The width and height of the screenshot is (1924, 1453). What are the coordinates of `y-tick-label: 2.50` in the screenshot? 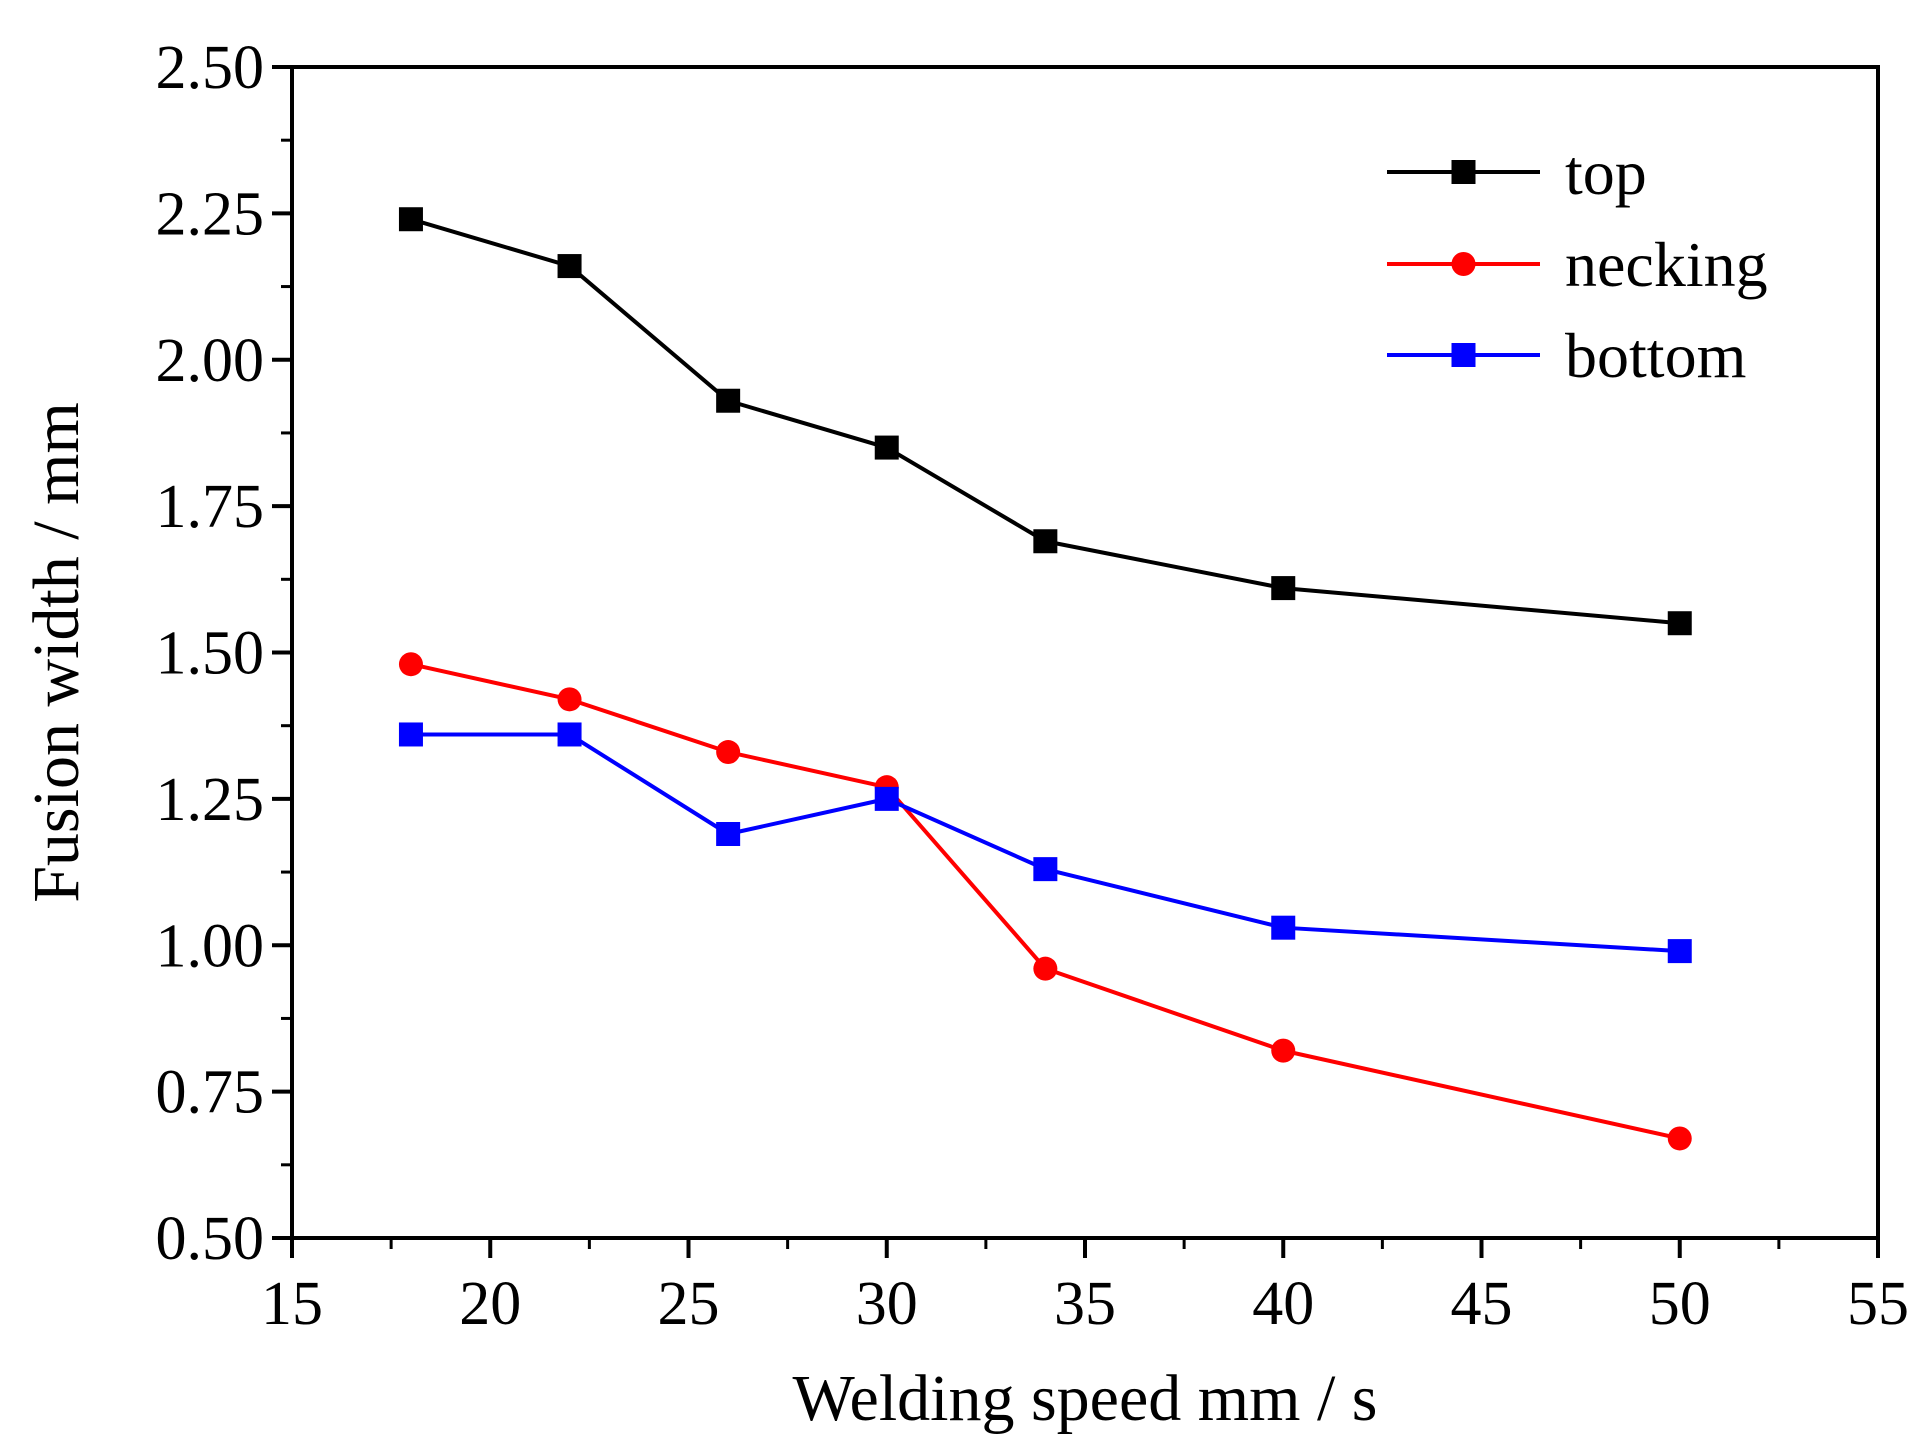 It's located at (210, 68).